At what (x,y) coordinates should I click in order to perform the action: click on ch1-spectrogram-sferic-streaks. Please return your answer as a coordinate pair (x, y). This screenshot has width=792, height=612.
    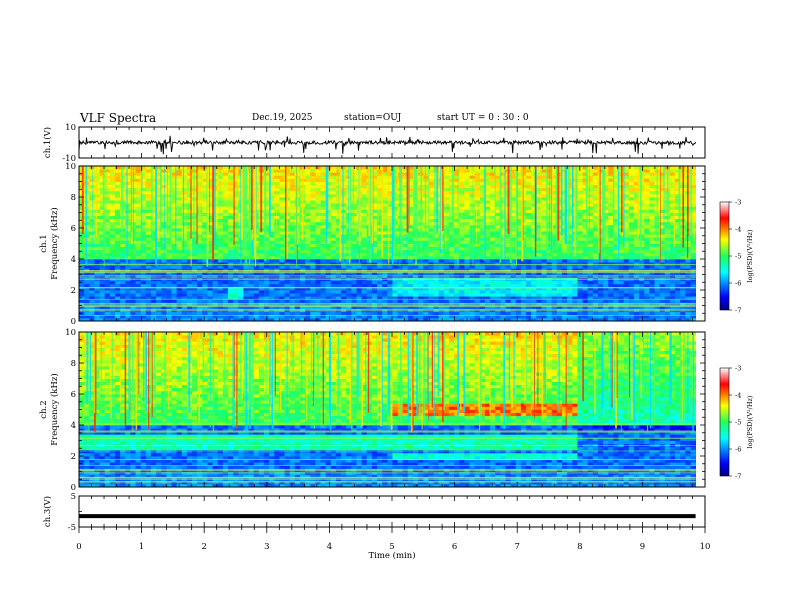
    Looking at the image, I should click on (388, 216).